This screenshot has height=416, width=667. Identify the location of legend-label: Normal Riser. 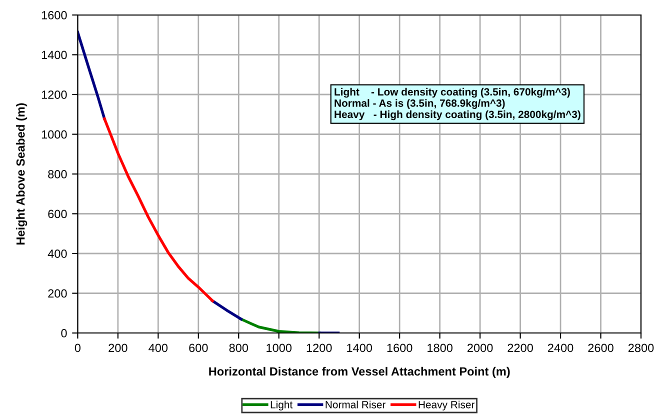
(356, 404).